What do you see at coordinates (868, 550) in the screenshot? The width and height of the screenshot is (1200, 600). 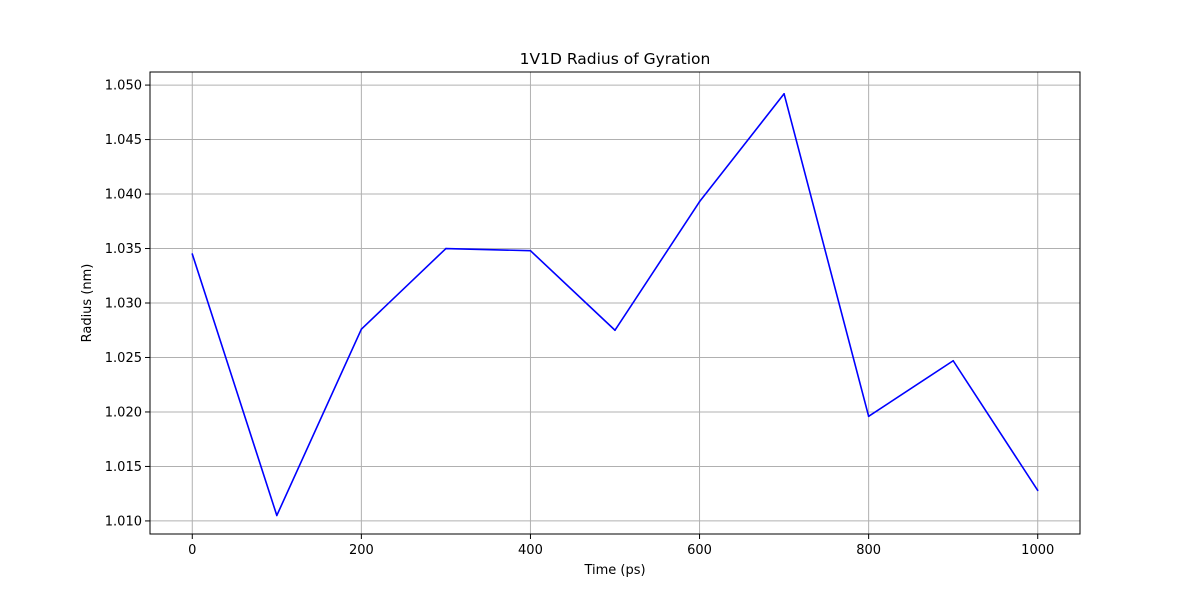 I see `x-tick-label-4: 800` at bounding box center [868, 550].